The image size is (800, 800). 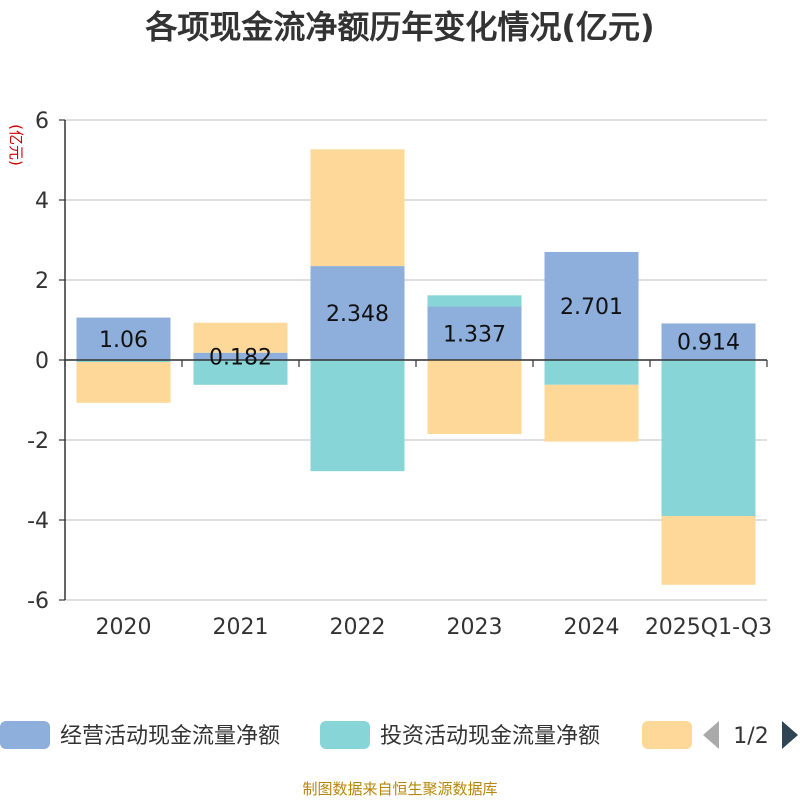 What do you see at coordinates (42, 201) in the screenshot?
I see `y-tick-label: 4` at bounding box center [42, 201].